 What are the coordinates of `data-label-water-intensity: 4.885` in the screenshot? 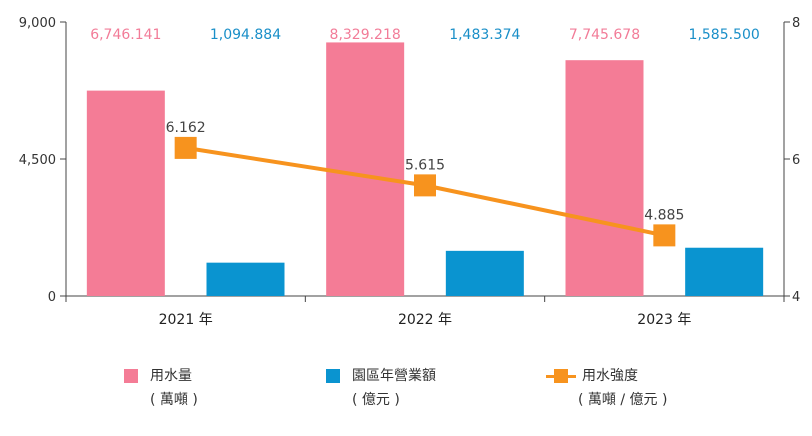 It's located at (664, 215).